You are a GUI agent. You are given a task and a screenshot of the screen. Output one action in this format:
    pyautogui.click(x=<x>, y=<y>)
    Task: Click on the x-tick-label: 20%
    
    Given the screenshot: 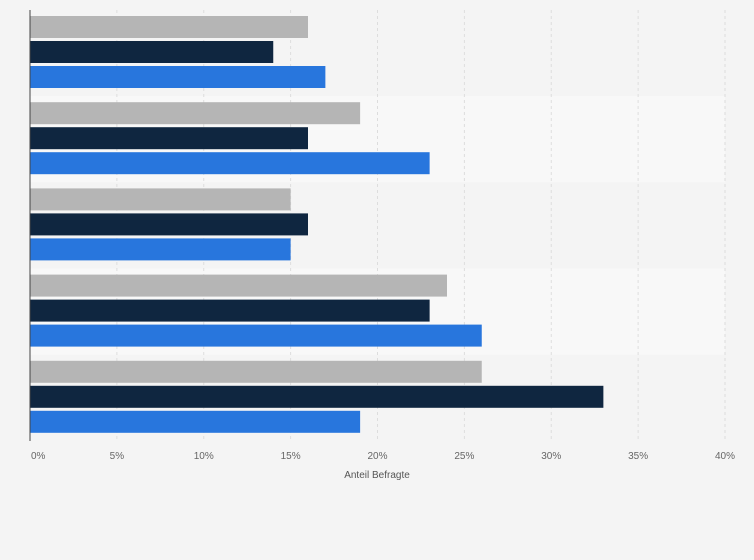 What is the action you would take?
    pyautogui.click(x=377, y=456)
    